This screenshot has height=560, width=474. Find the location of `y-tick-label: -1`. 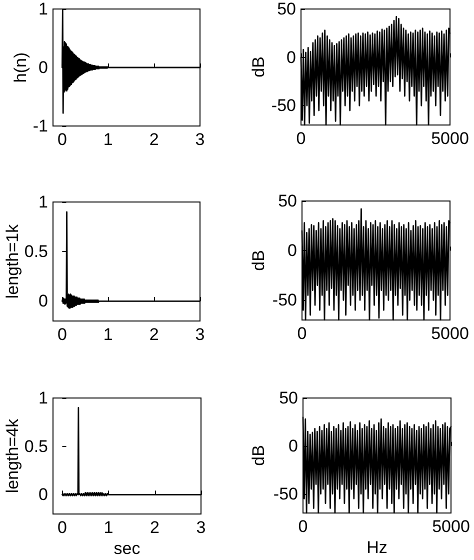

y-tick-label: -1 is located at coordinates (40, 126).